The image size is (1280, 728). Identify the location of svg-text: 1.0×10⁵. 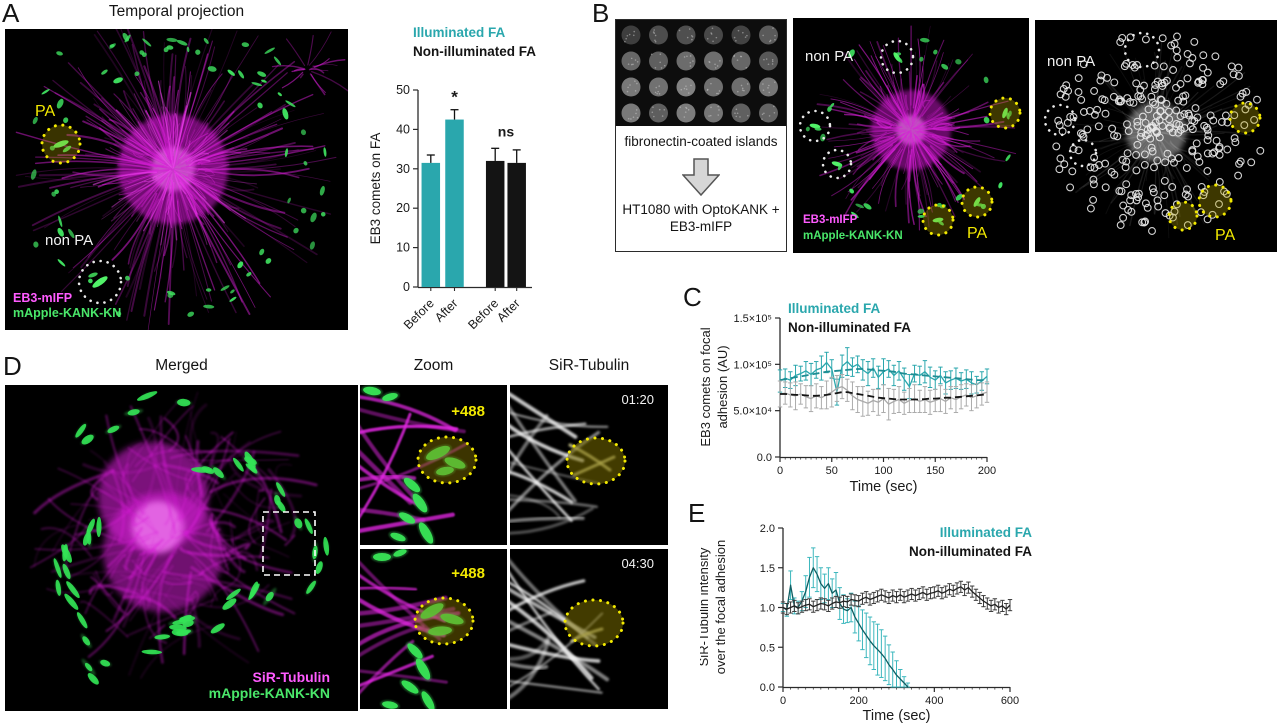
(752, 365).